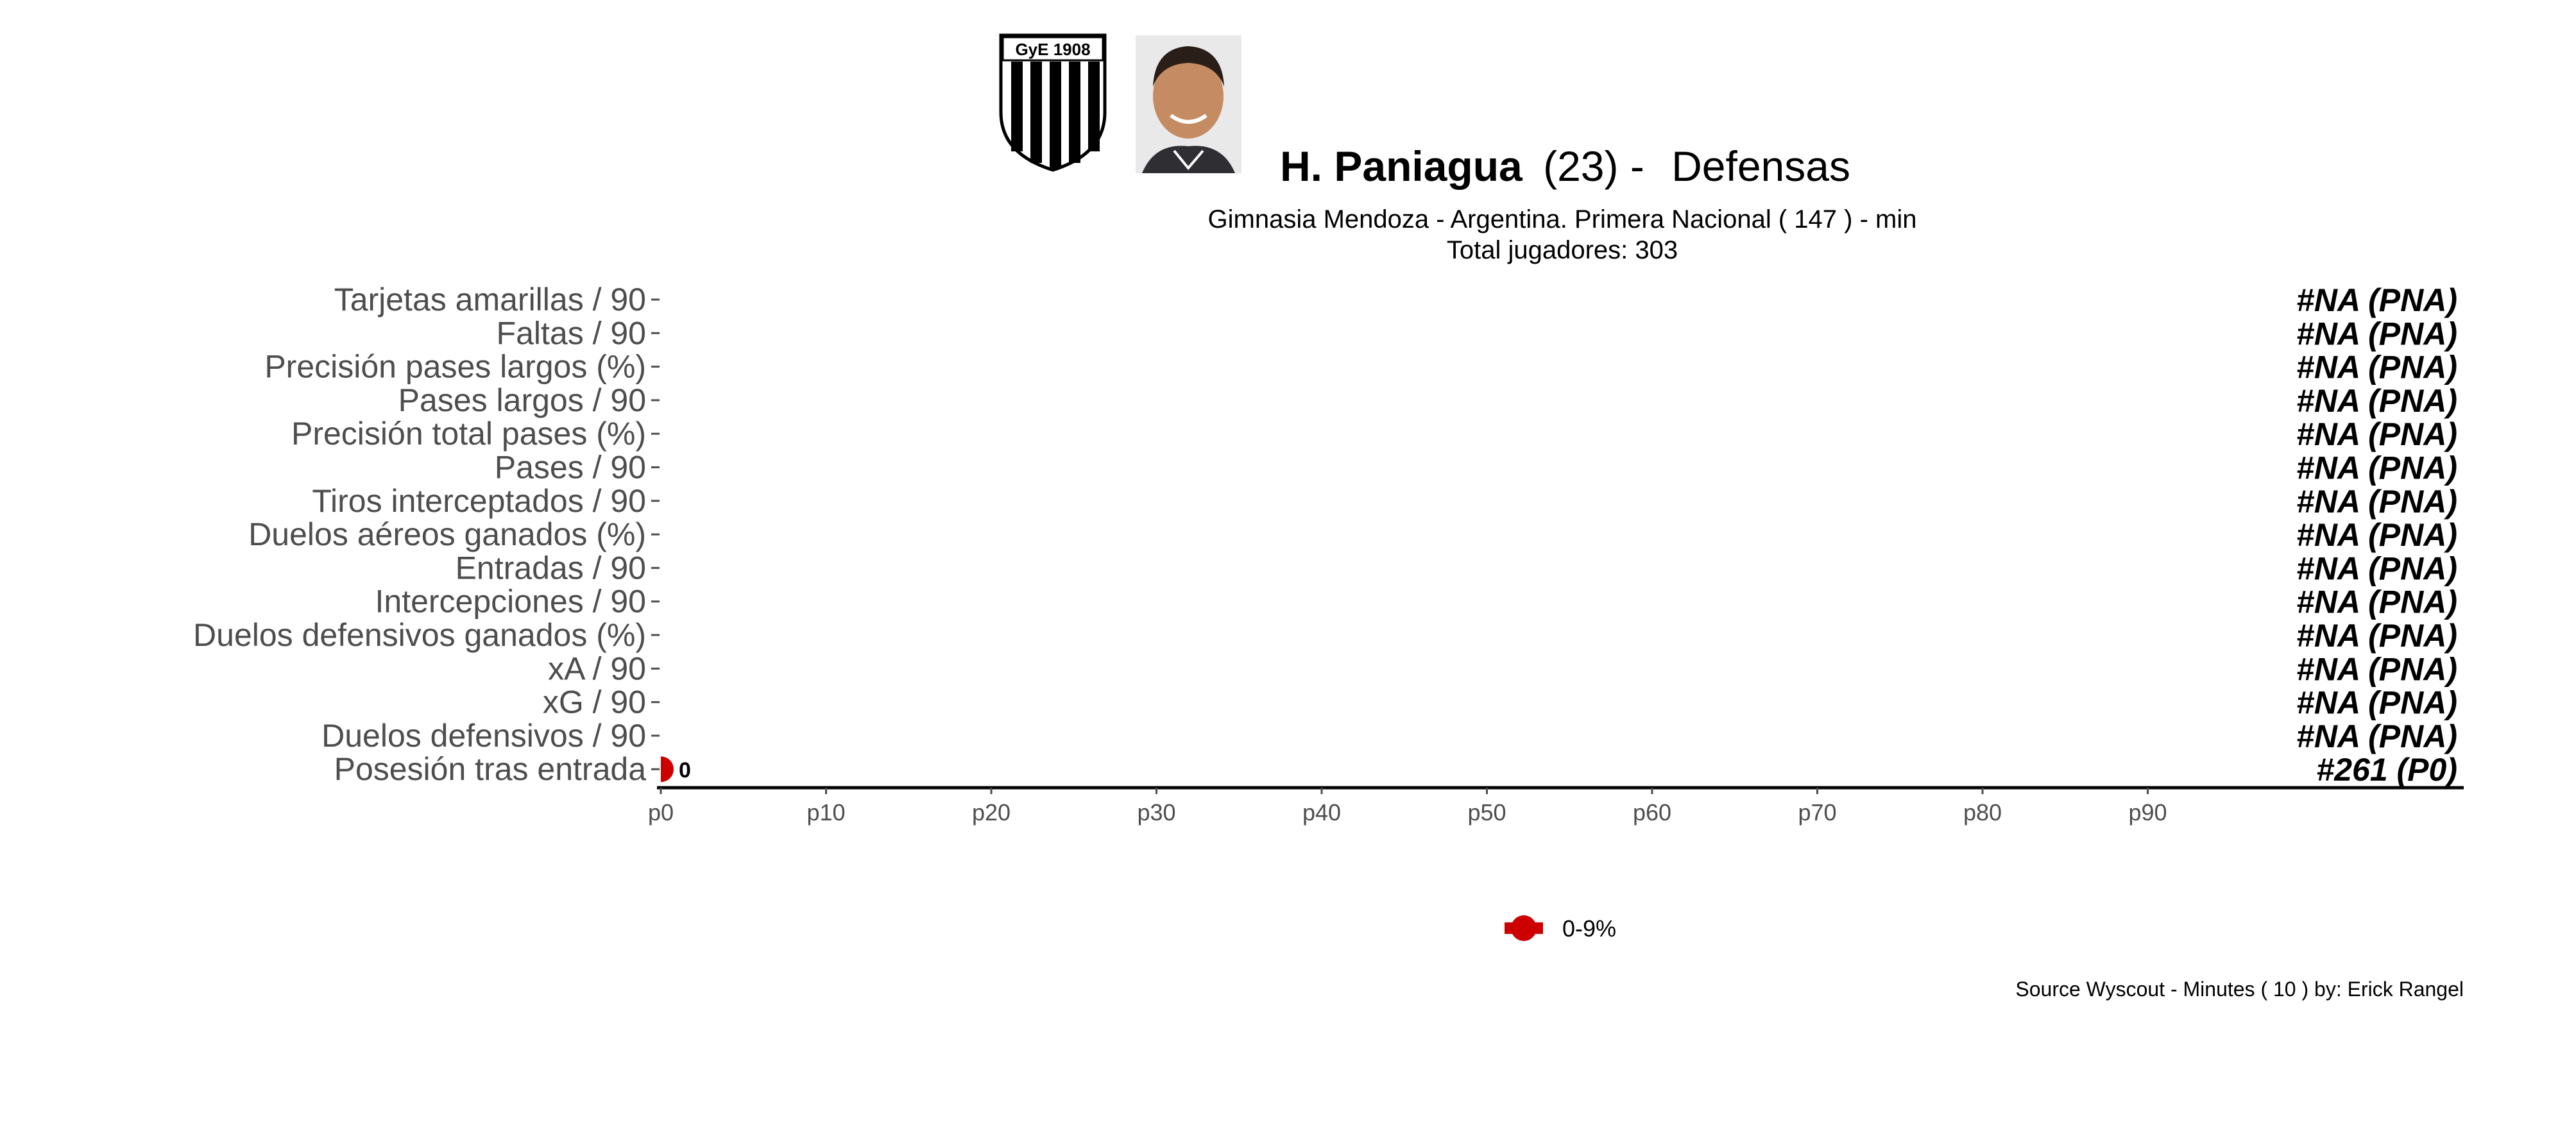  What do you see at coordinates (992, 812) in the screenshot?
I see `x-tick-label: p20` at bounding box center [992, 812].